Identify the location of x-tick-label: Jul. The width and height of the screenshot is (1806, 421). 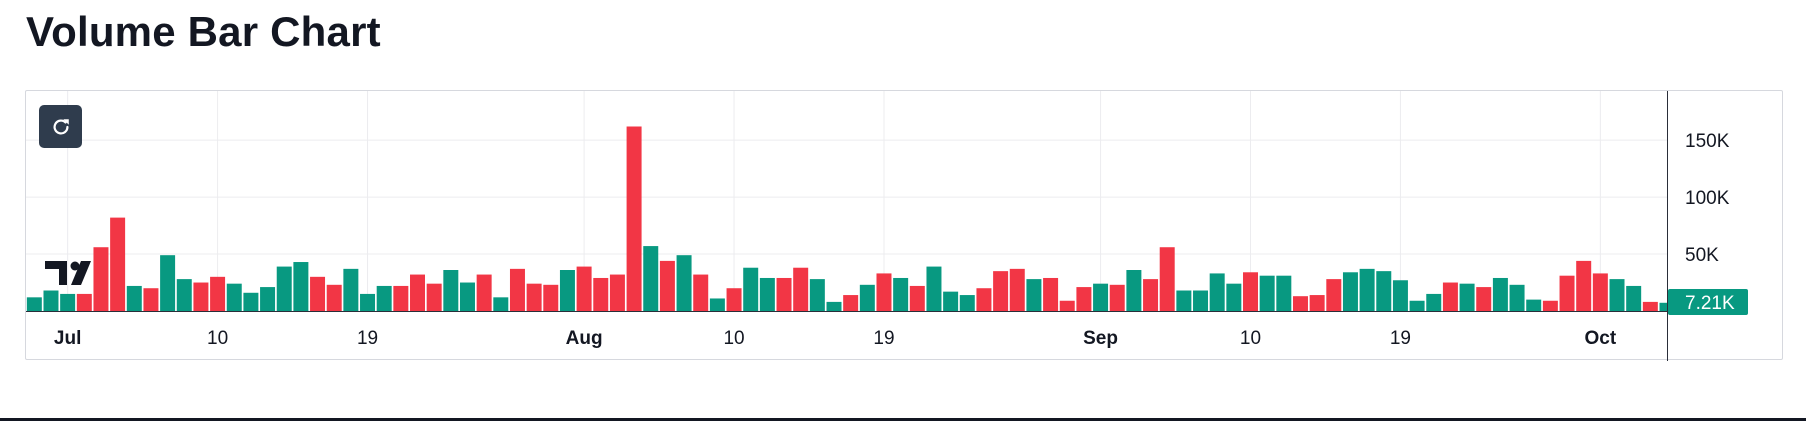
(67, 338).